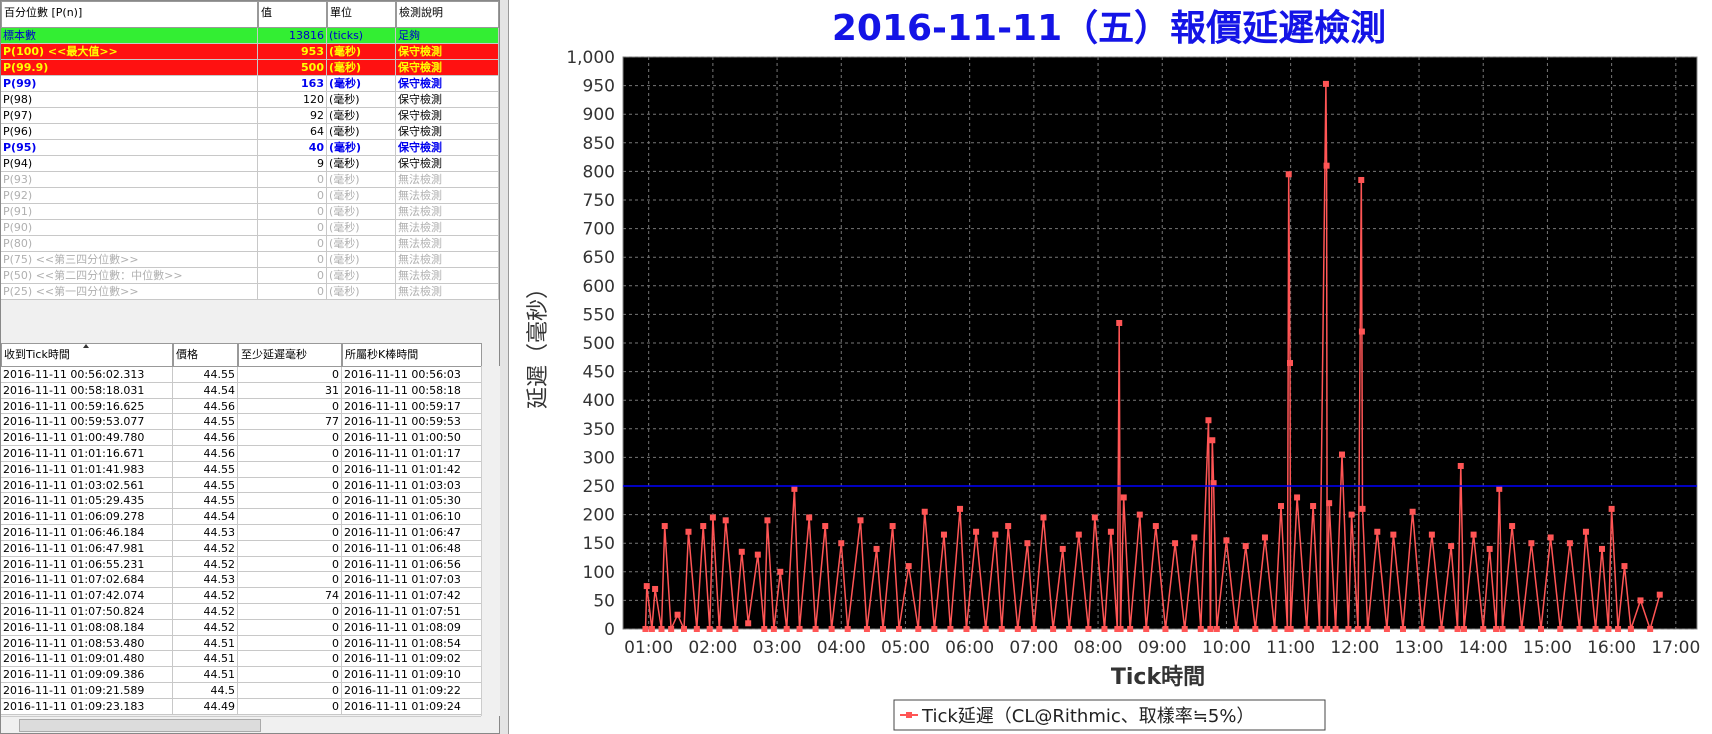 The height and width of the screenshot is (734, 1712). I want to click on table-cell: 9, so click(292, 164).